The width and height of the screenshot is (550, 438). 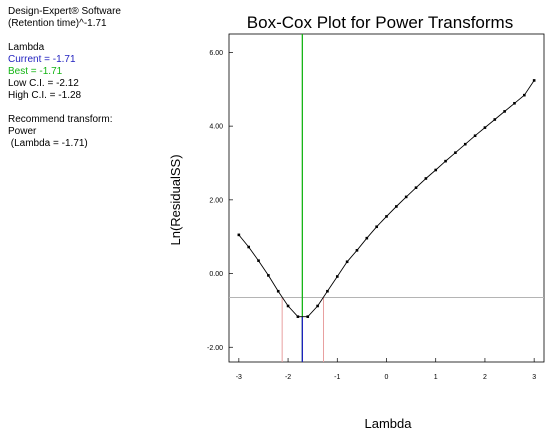 I want to click on low-ci: Low C.I. = -2.12, so click(x=43, y=83).